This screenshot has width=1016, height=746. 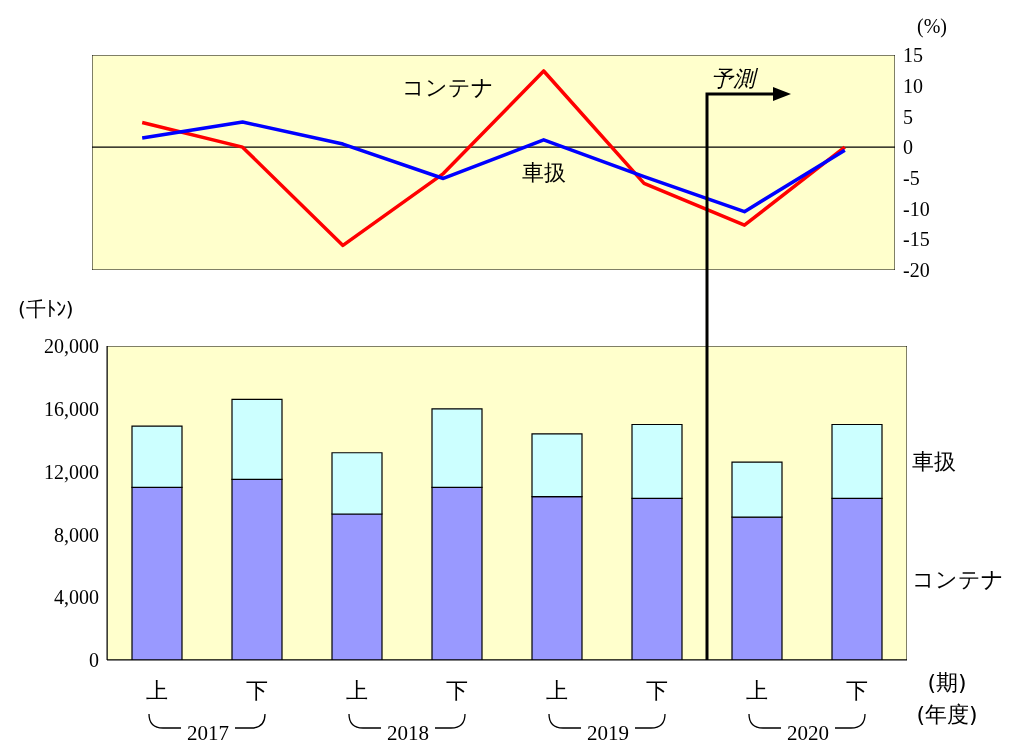 I want to click on y-tick-label: 20,000, so click(x=71, y=346).